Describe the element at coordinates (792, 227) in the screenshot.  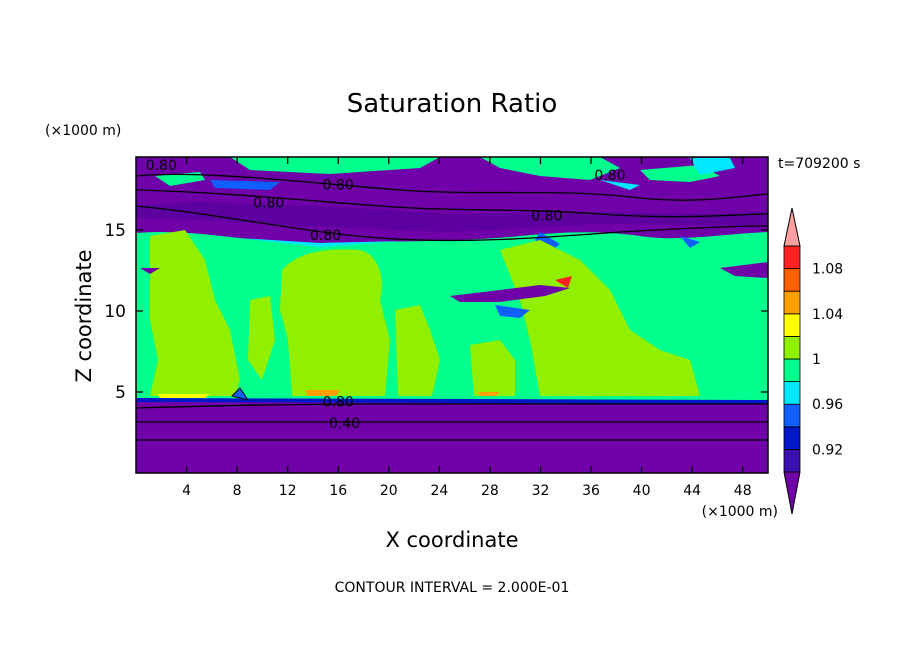
I see `colorbar-top-arrow` at that location.